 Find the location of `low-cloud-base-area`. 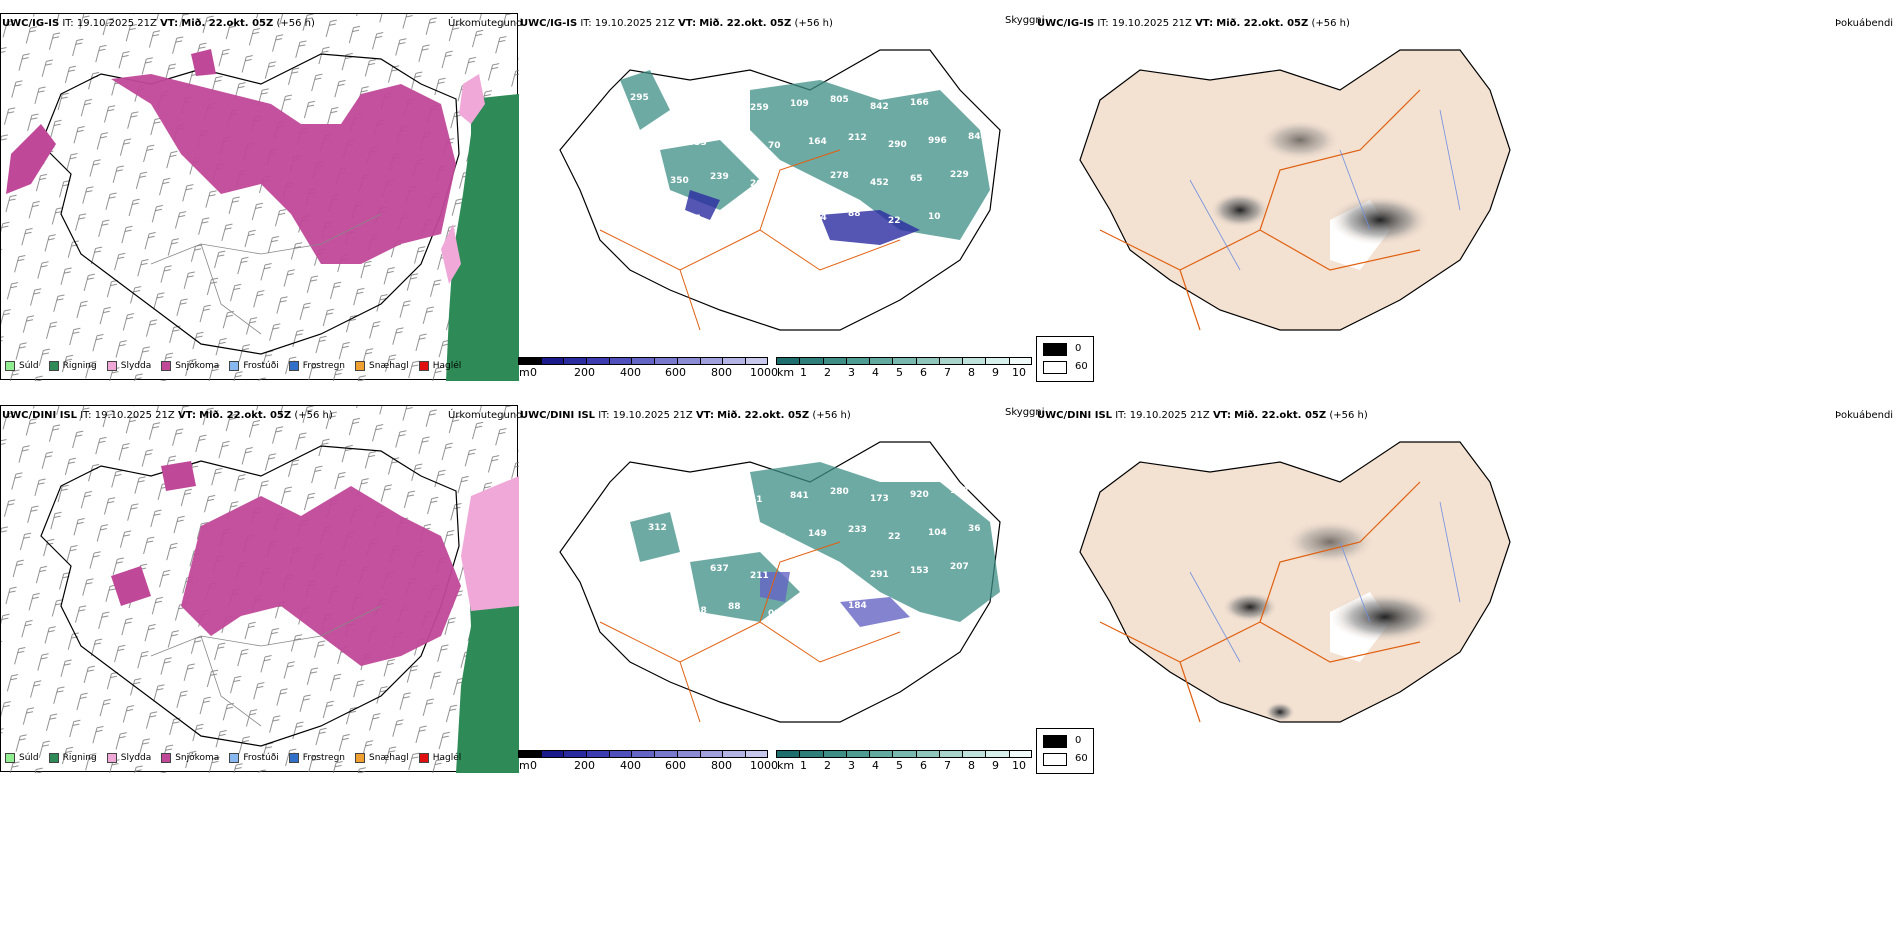

low-cloud-base-area is located at coordinates (802, 217).